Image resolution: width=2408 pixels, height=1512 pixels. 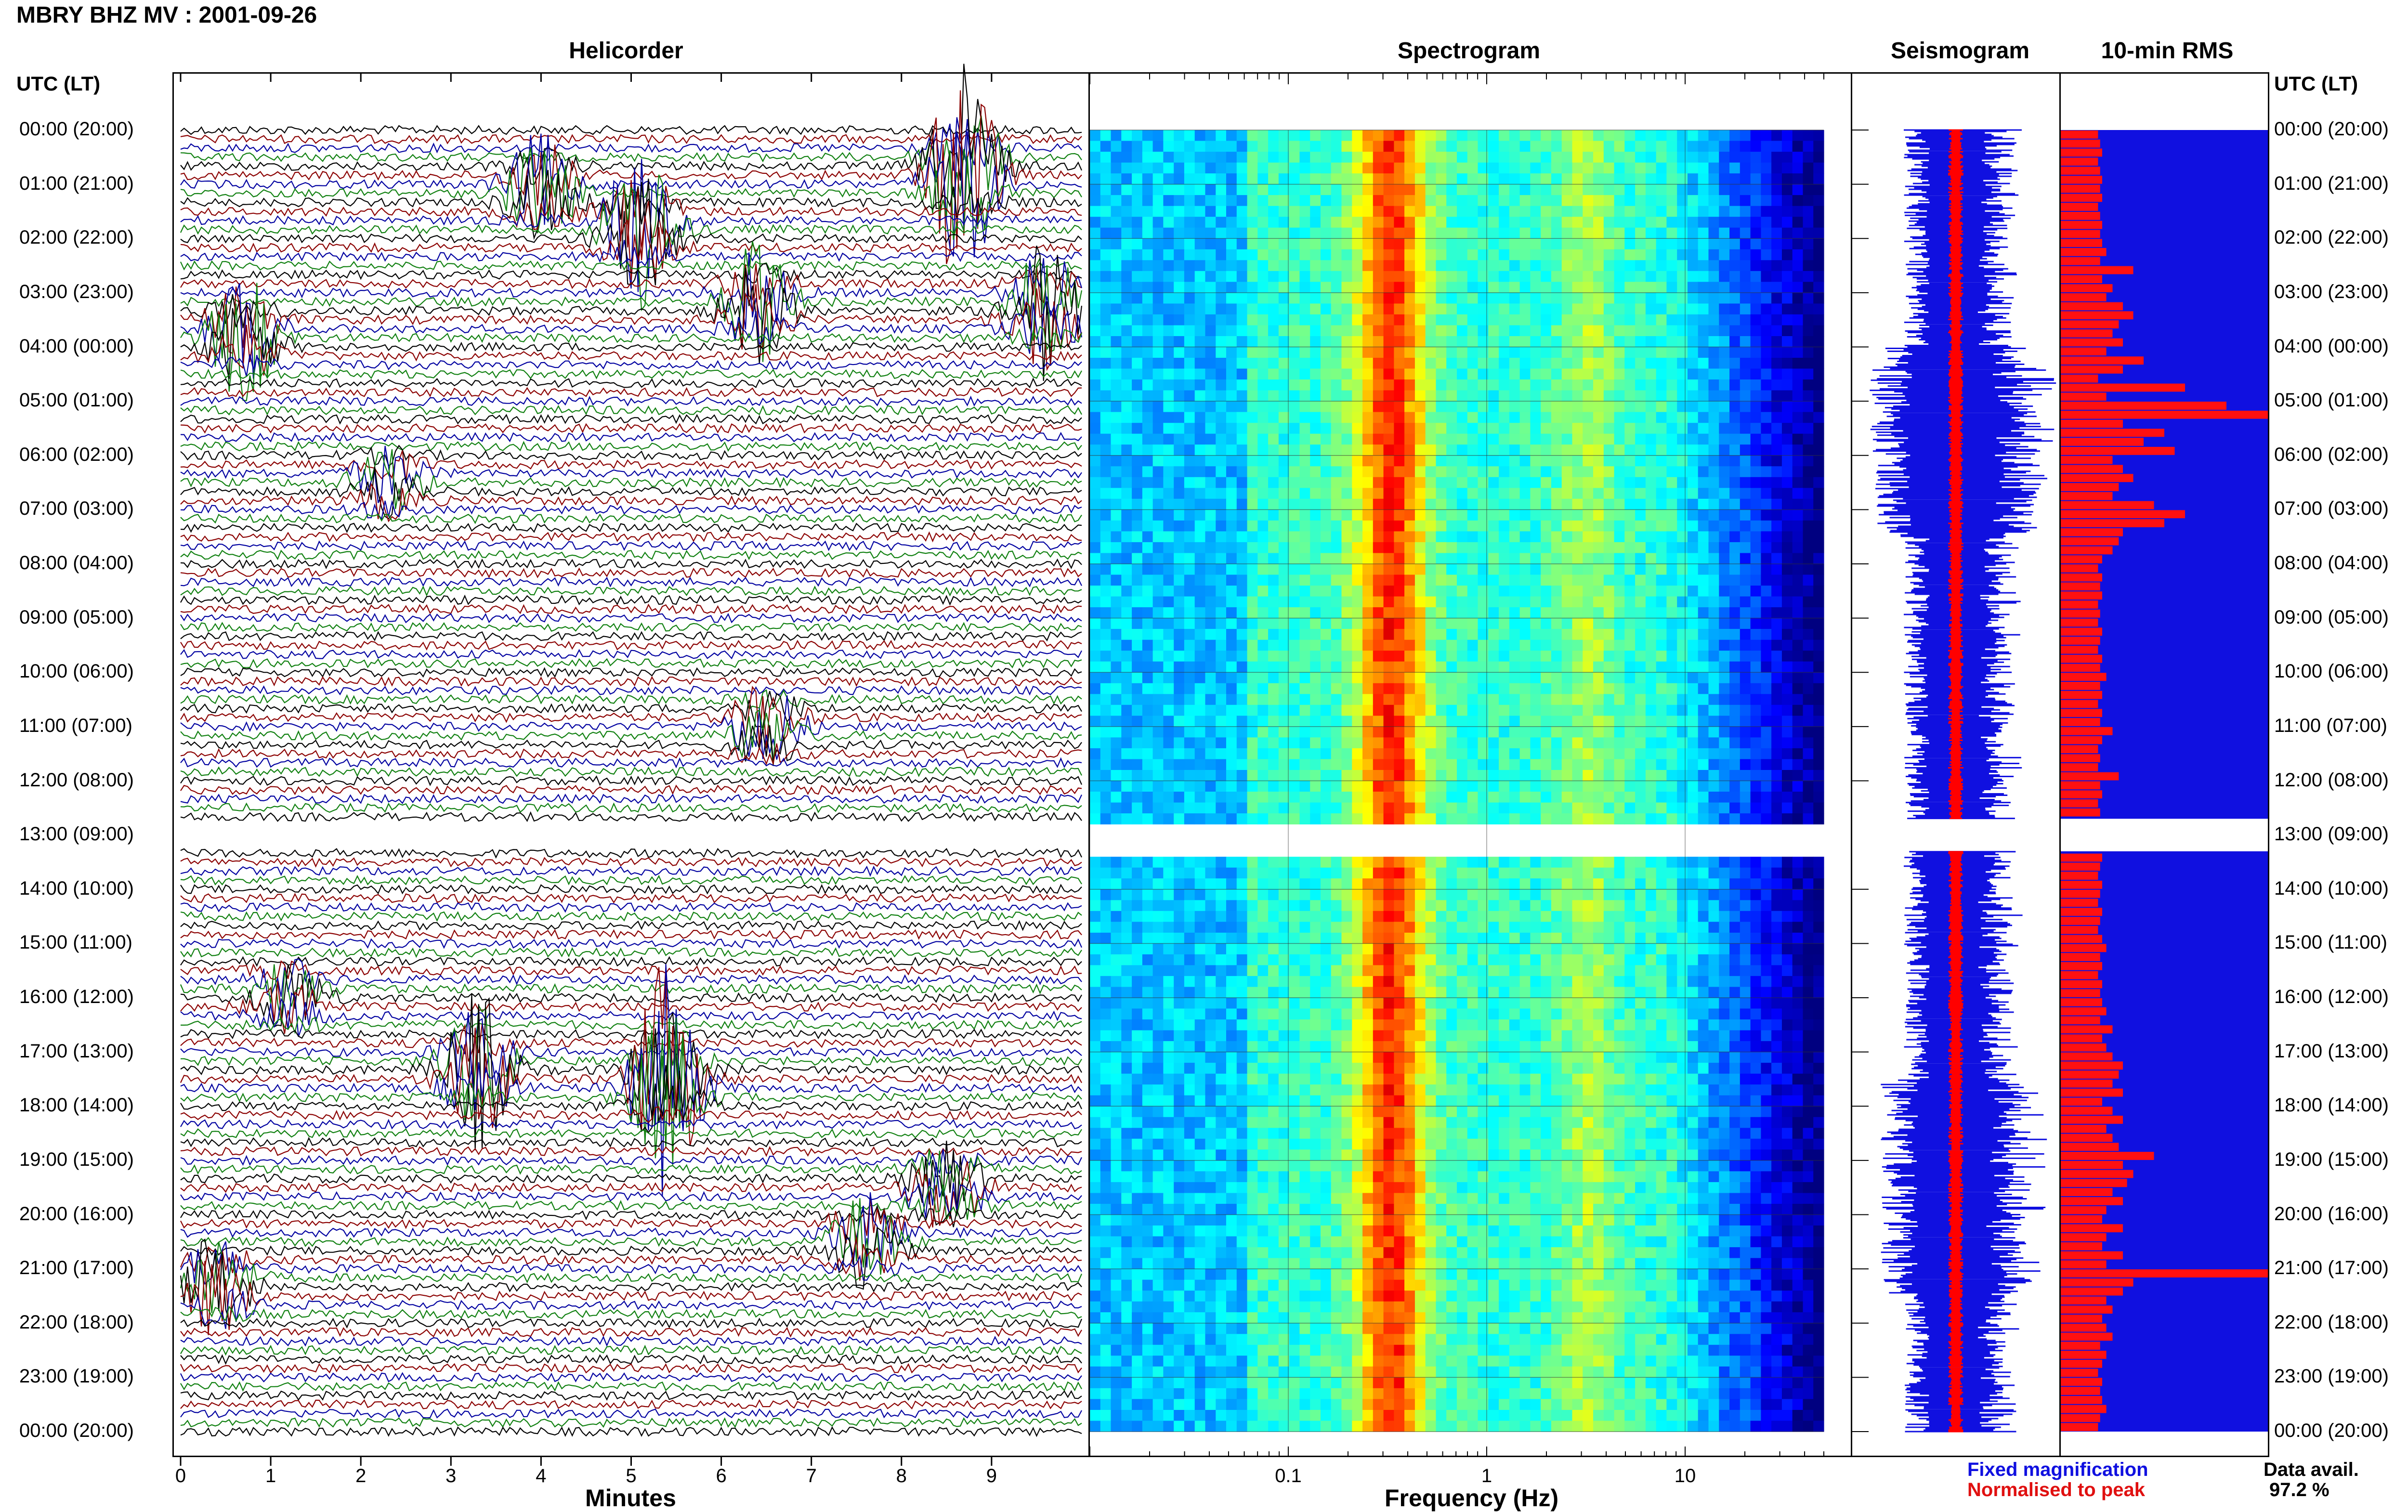 I want to click on seismogram-normalised-trace, so click(x=1955, y=781).